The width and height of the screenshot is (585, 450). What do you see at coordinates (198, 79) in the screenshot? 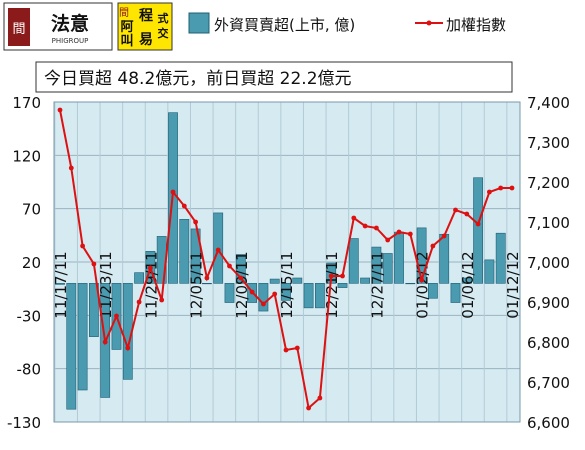
I see `headline: 今日買超 48.2億元，前日買超 22.2億元` at bounding box center [198, 79].